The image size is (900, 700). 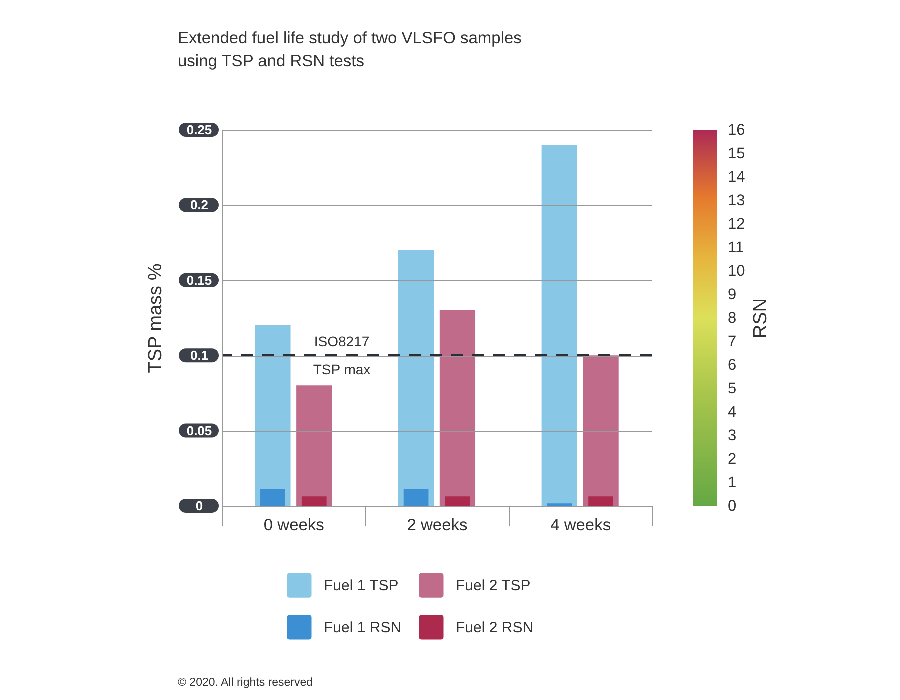 What do you see at coordinates (737, 154) in the screenshot?
I see `y2-tick-label: 15` at bounding box center [737, 154].